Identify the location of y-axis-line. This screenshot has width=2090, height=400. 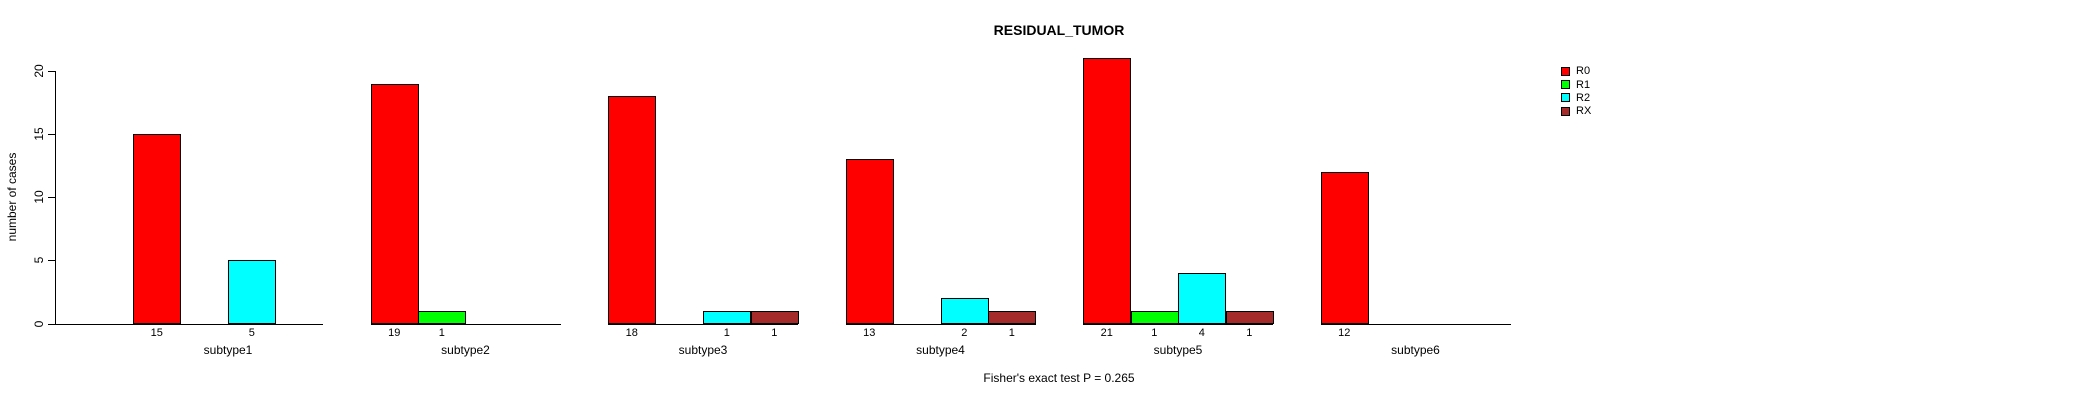
(55, 197).